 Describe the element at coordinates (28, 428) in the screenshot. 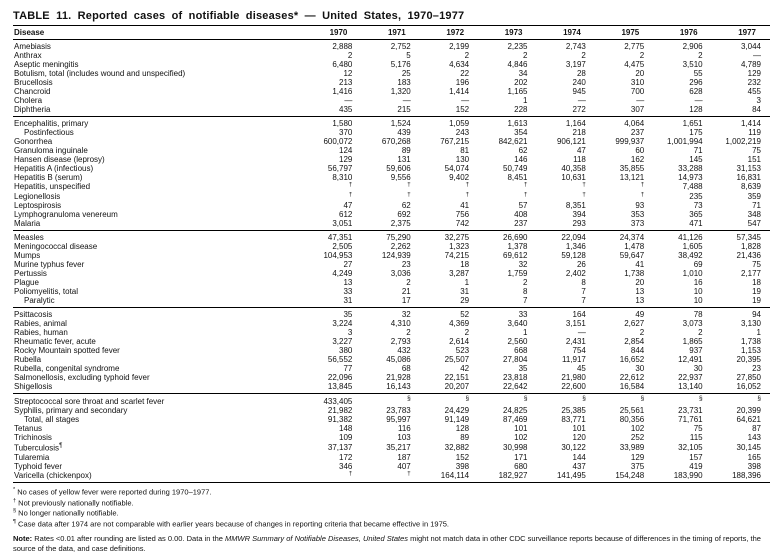

I see `disease-name: Tetanus` at that location.